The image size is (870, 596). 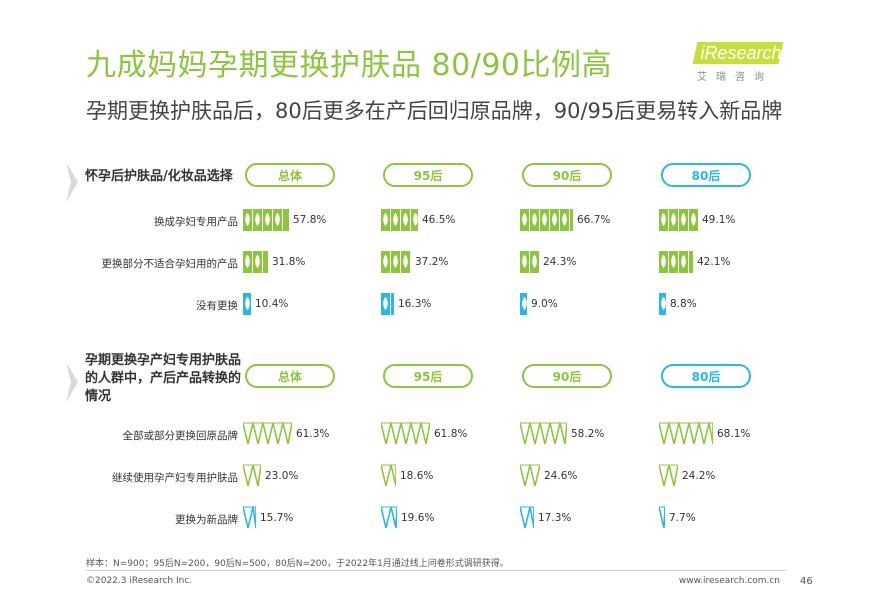 I want to click on section-1-title: 怀孕后护肤品/化妆品选择, so click(x=159, y=176).